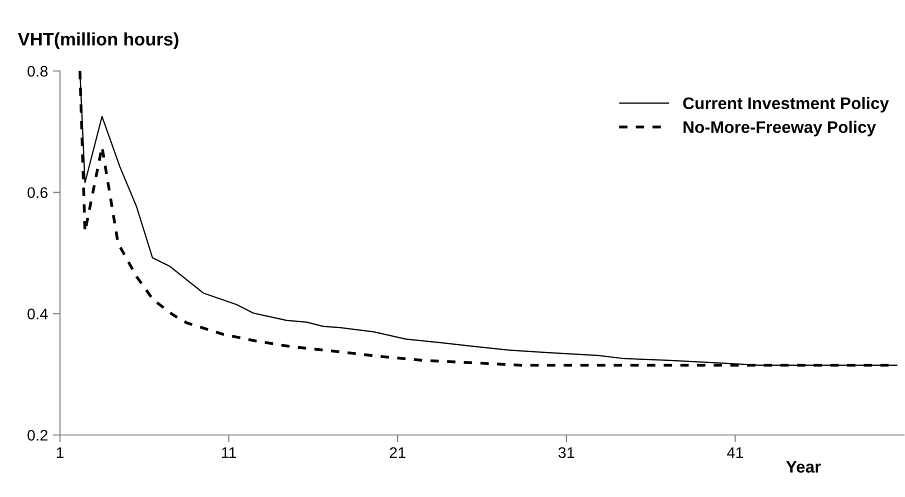  I want to click on legend-label: Current Investment Policy, so click(786, 104).